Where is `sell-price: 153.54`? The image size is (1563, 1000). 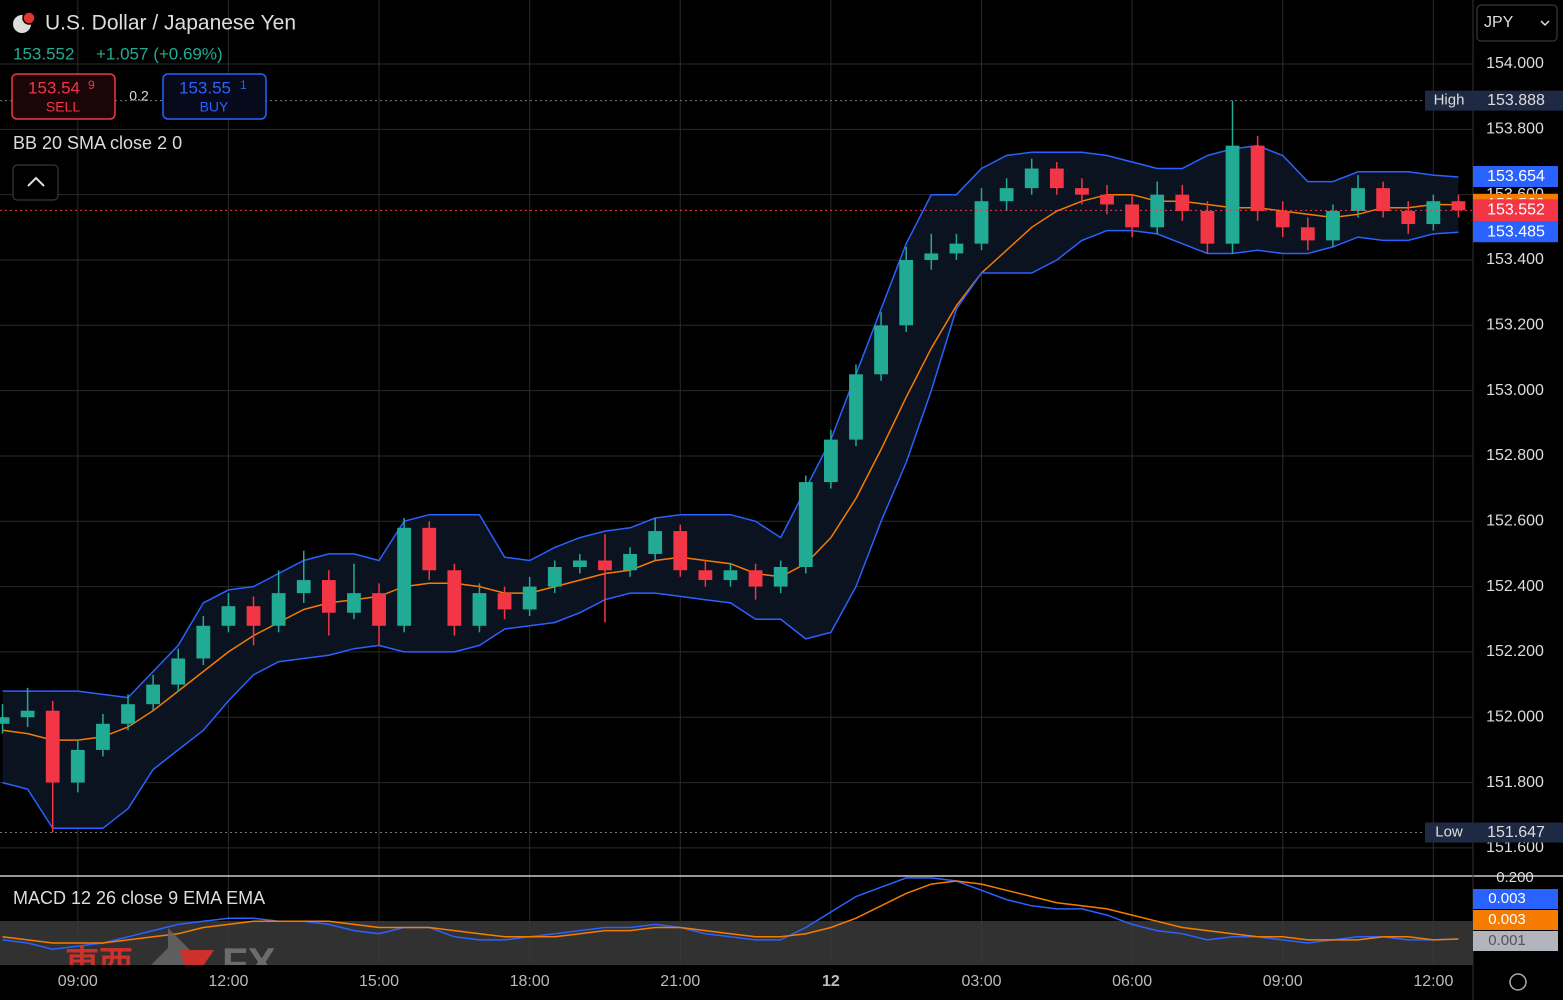
sell-price: 153.54 is located at coordinates (54, 87).